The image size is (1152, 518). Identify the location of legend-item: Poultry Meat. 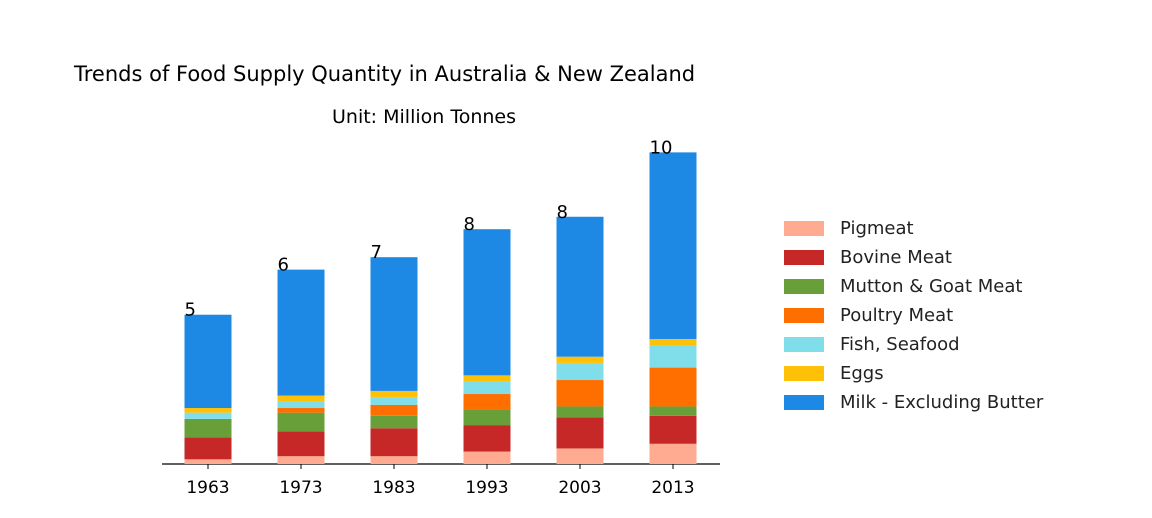
(913, 315).